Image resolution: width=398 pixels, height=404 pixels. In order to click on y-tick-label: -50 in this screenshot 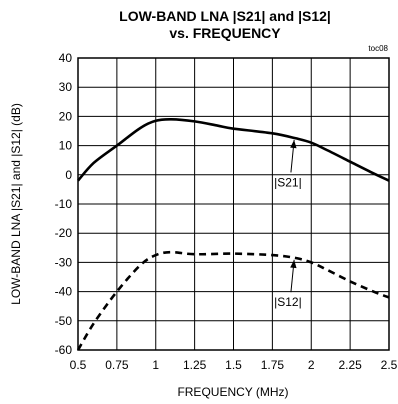, I will do `click(64, 321)`.